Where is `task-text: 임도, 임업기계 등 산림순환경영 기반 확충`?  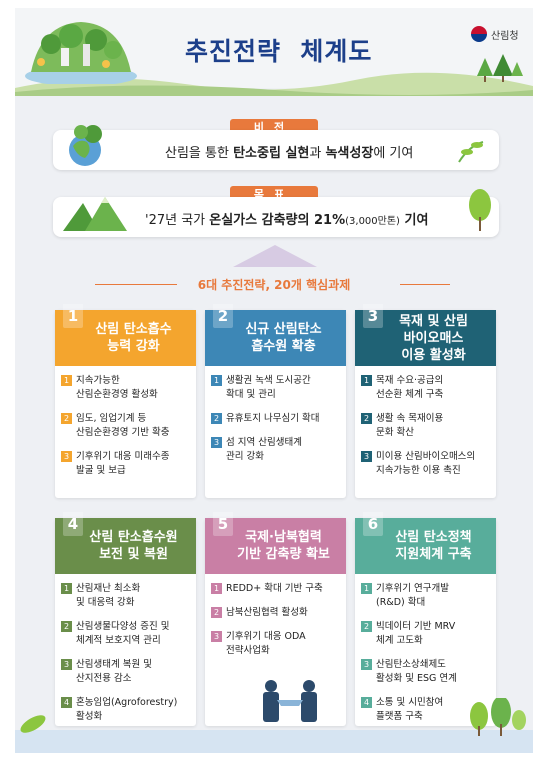
task-text: 임도, 임업기계 등 산림순환경영 기반 확충 is located at coordinates (123, 425).